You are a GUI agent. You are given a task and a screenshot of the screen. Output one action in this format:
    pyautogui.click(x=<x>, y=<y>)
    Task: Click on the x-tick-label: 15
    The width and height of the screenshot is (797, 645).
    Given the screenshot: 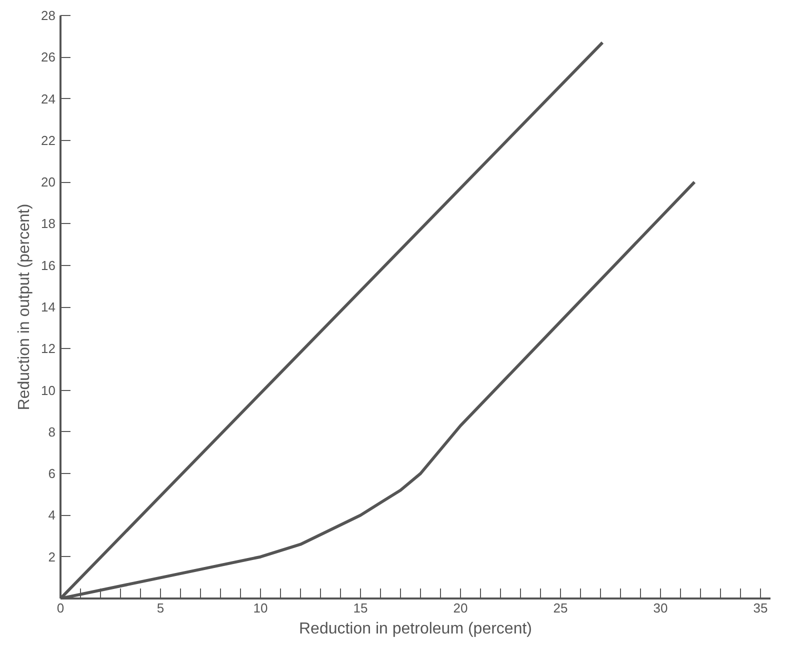 What is the action you would take?
    pyautogui.click(x=360, y=608)
    